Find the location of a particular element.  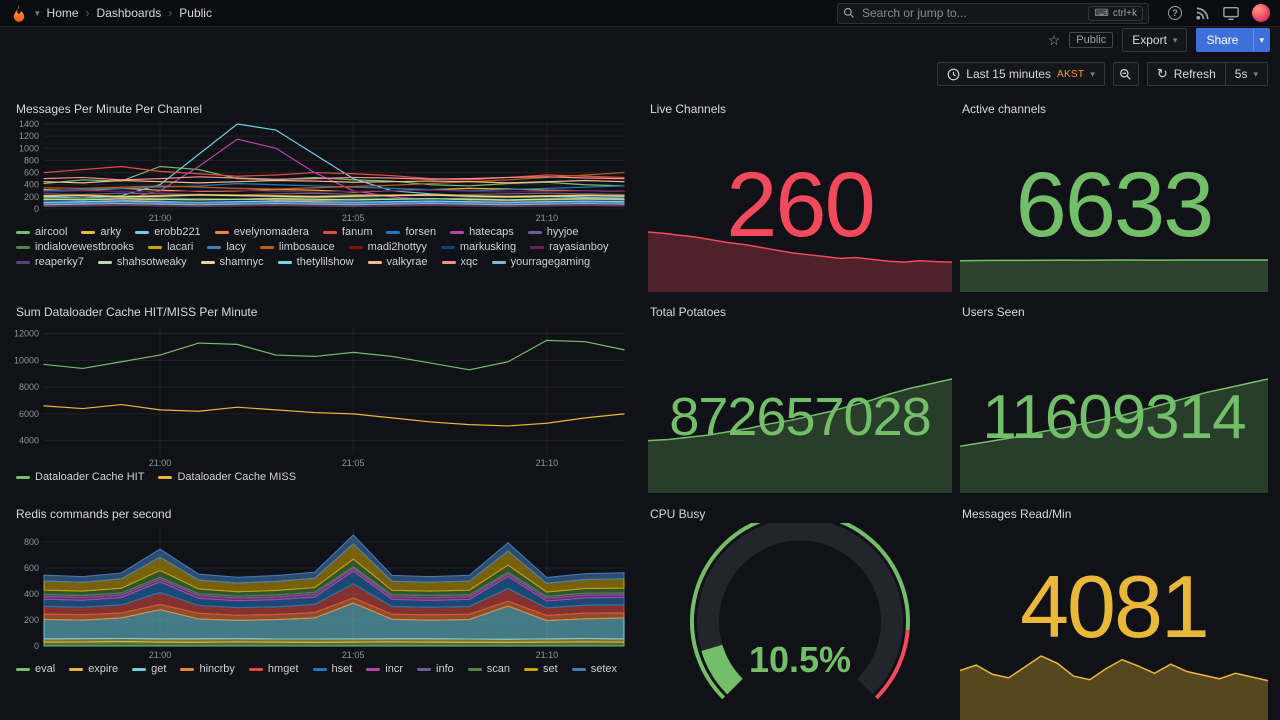

favorite-star-icon: ☆ is located at coordinates (1054, 39).